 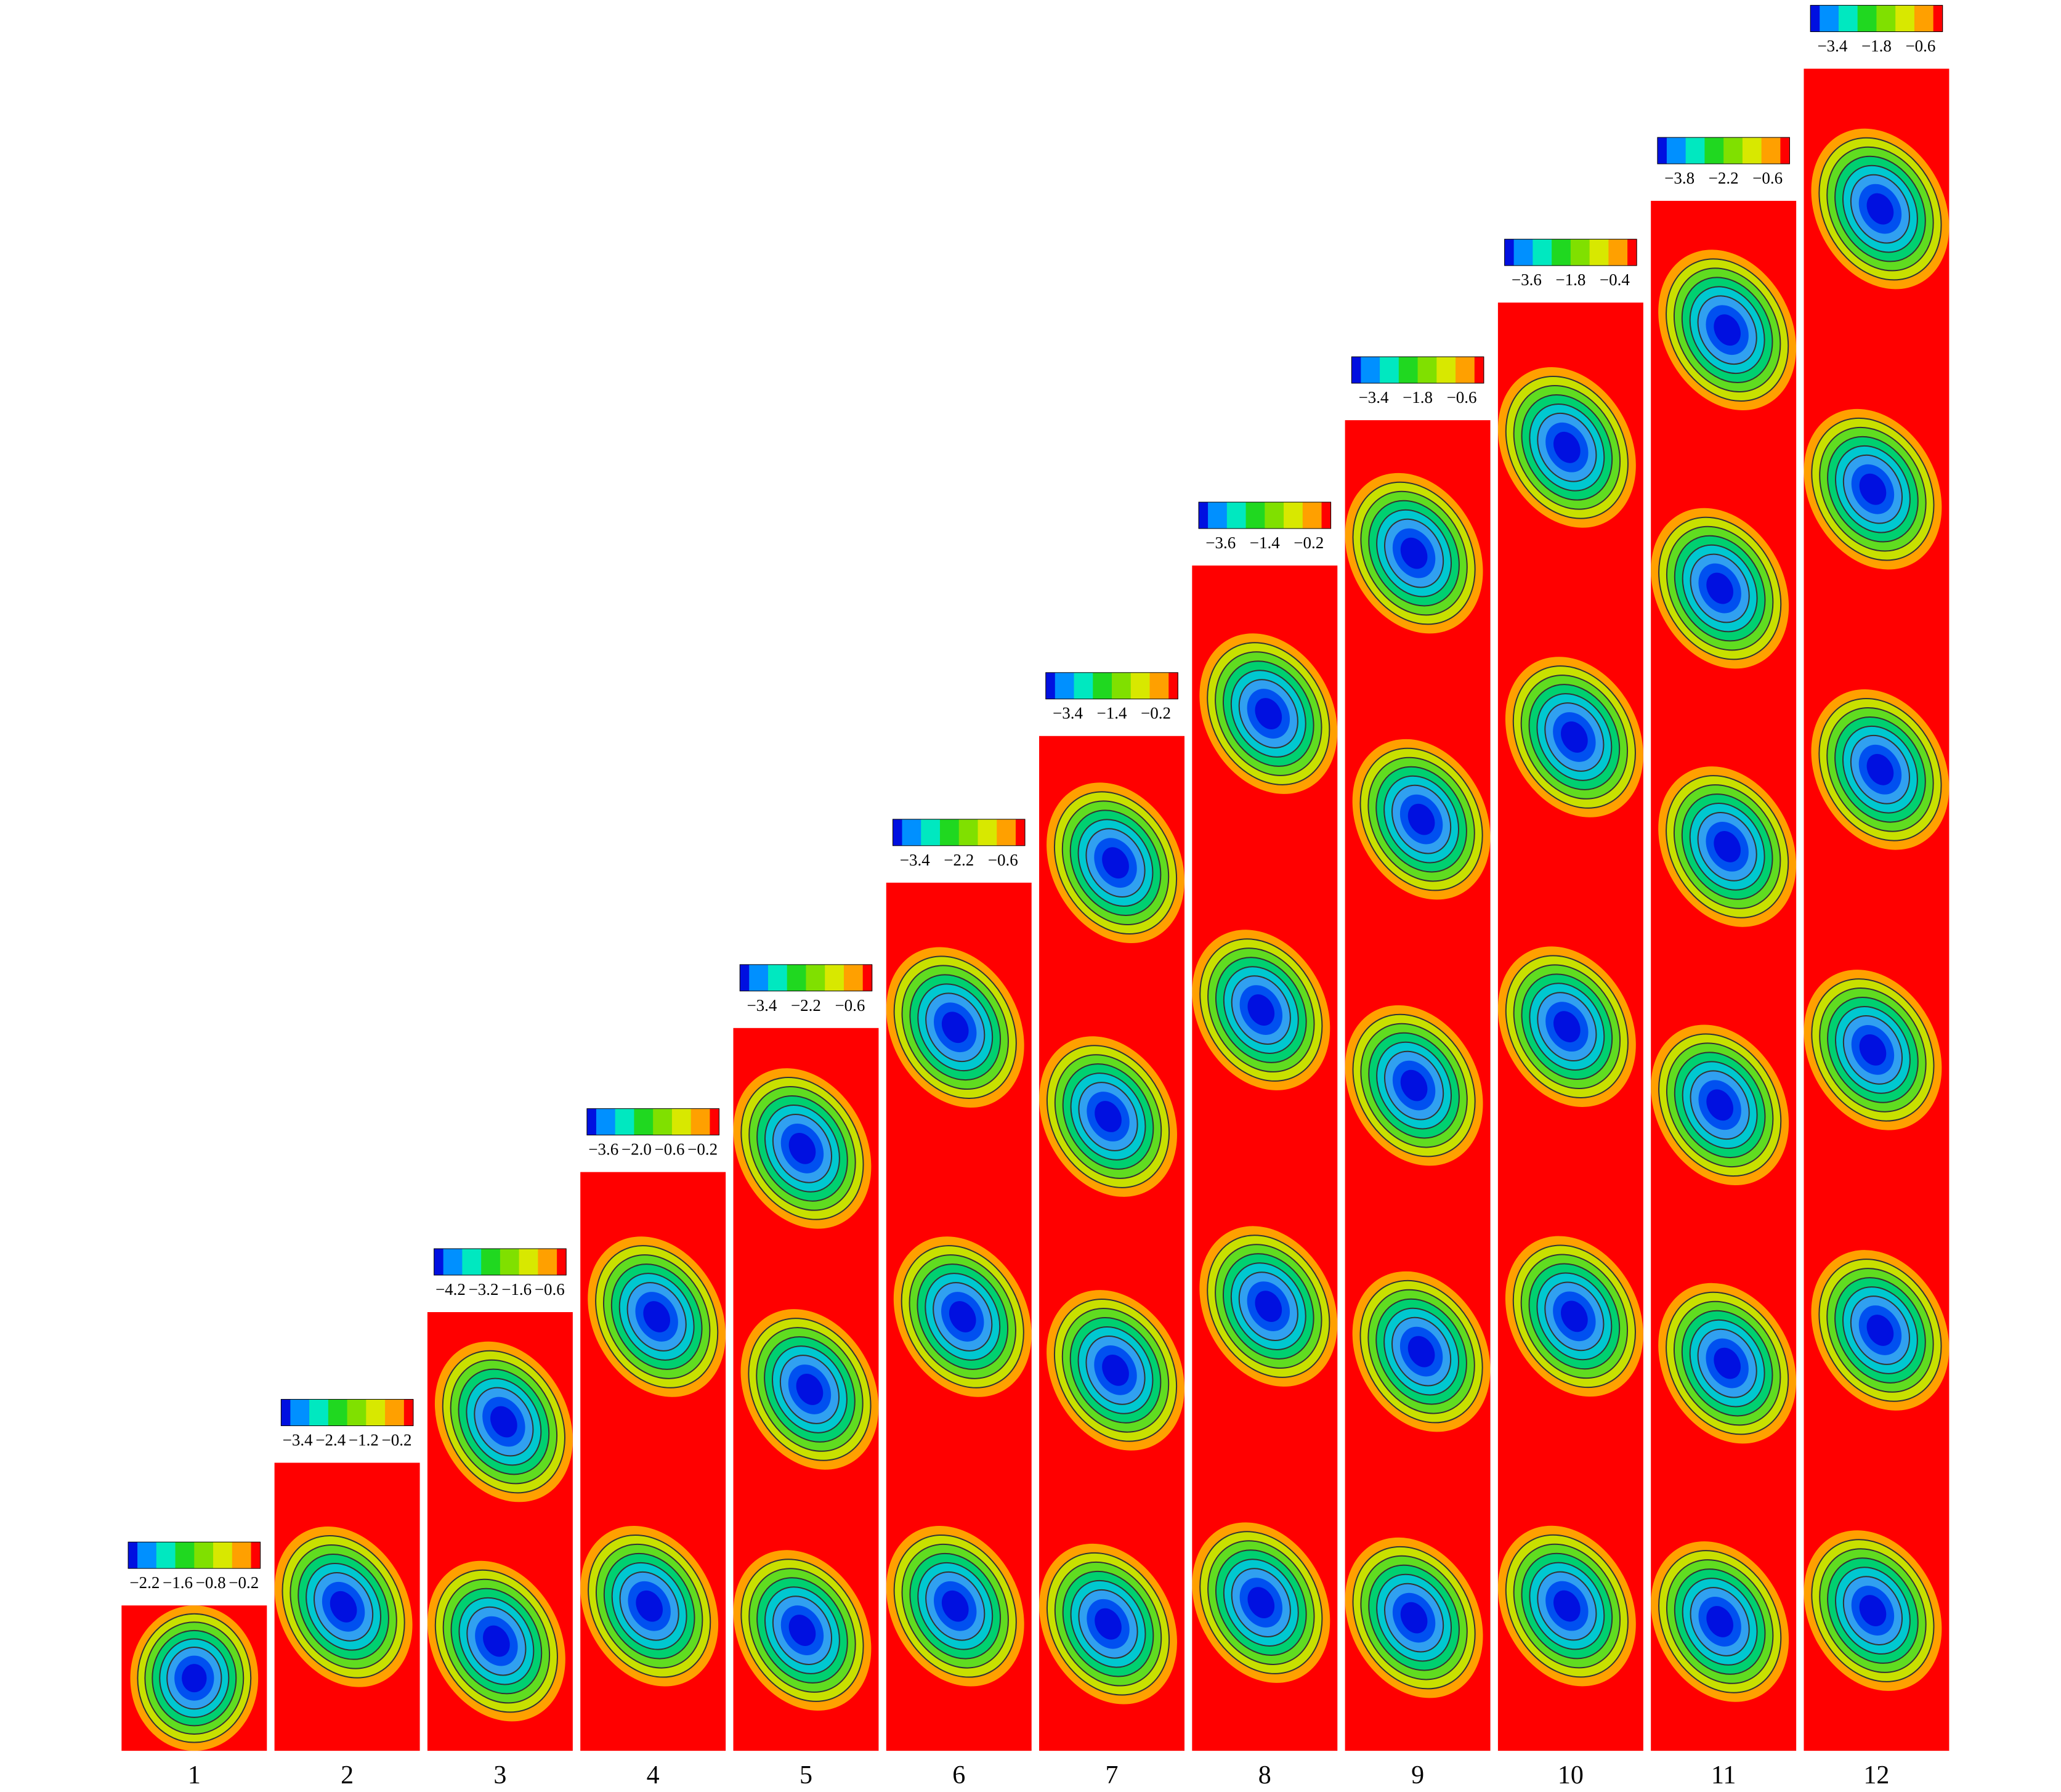 I want to click on colorbar: −3.8 −2.2 −0.6, so click(x=1723, y=162).